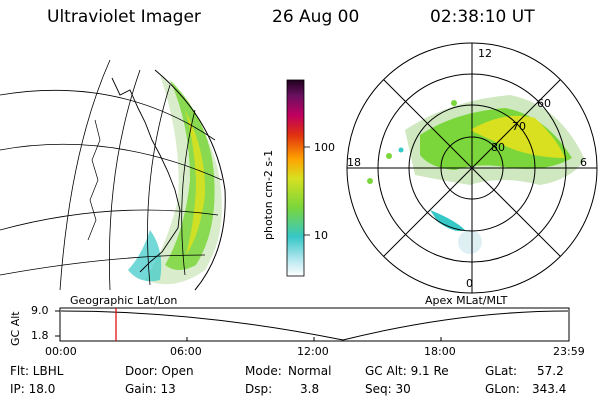 This screenshot has height=400, width=600. Describe the element at coordinates (124, 17) in the screenshot. I see `app-title: Ultraviolet Imager` at that location.